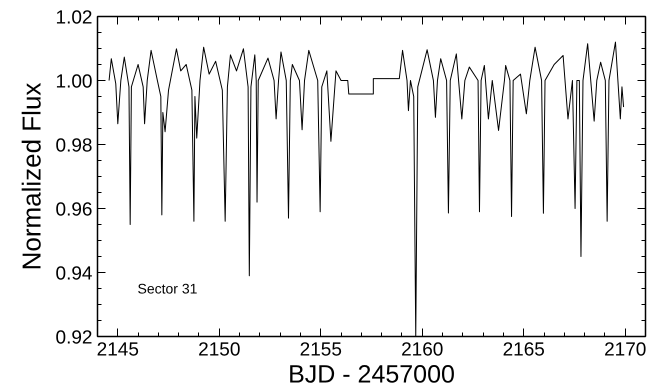  I want to click on y-axis-title: Normalized Flux, so click(31, 176).